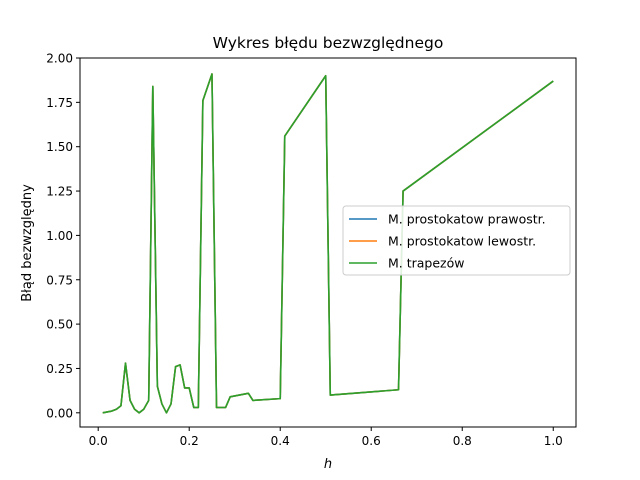 The image size is (640, 480). Describe the element at coordinates (553, 441) in the screenshot. I see `x-tick-label: 1.0` at that location.